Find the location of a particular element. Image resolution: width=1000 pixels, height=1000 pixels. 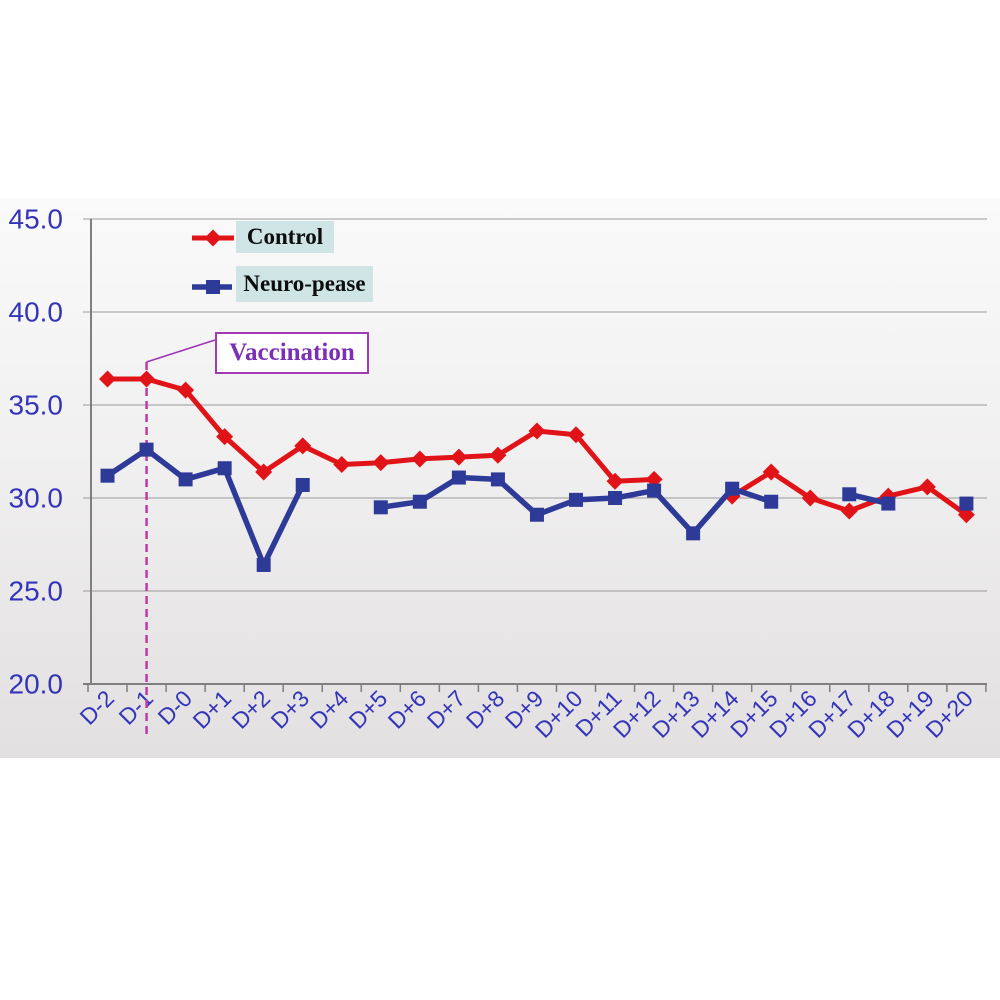

x-tick-label: D+8 is located at coordinates (485, 709).